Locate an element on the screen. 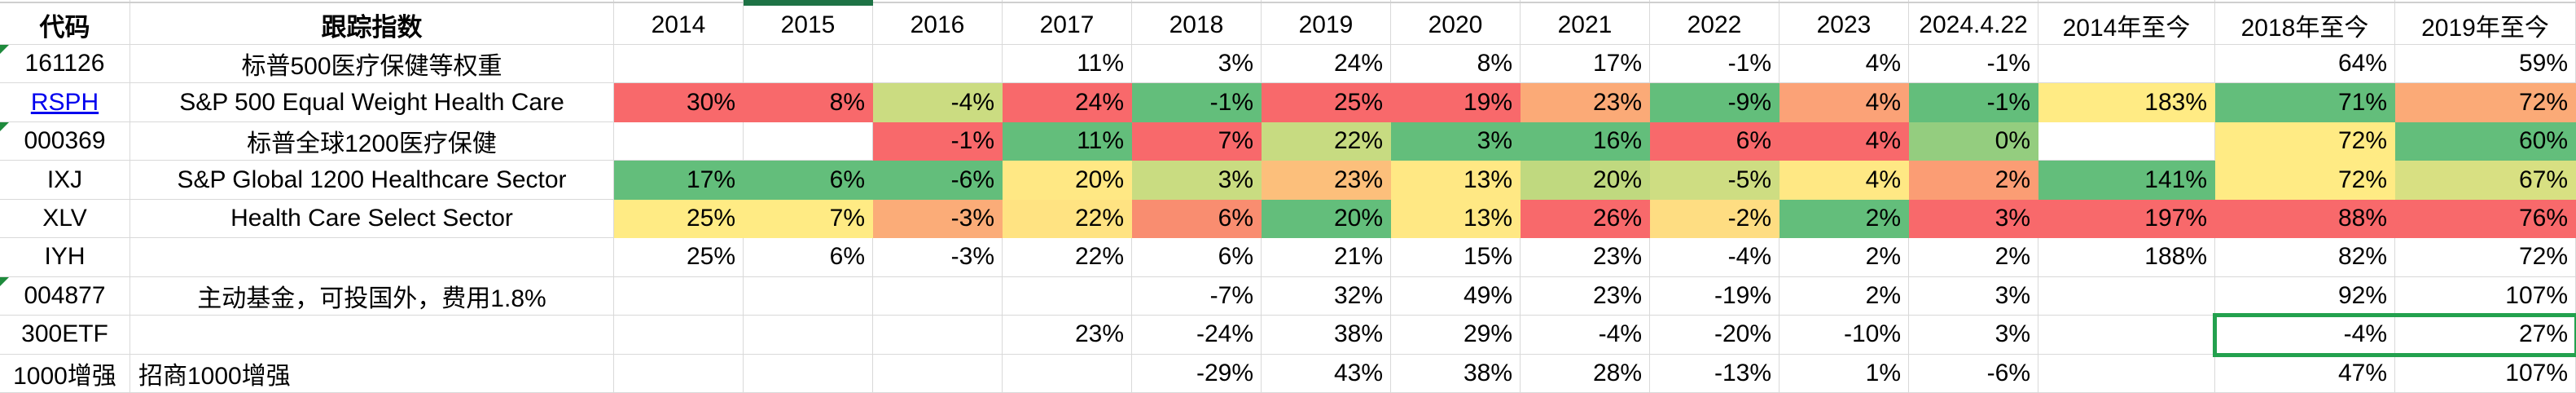  cell-2020-004877: 49% is located at coordinates (1456, 296).